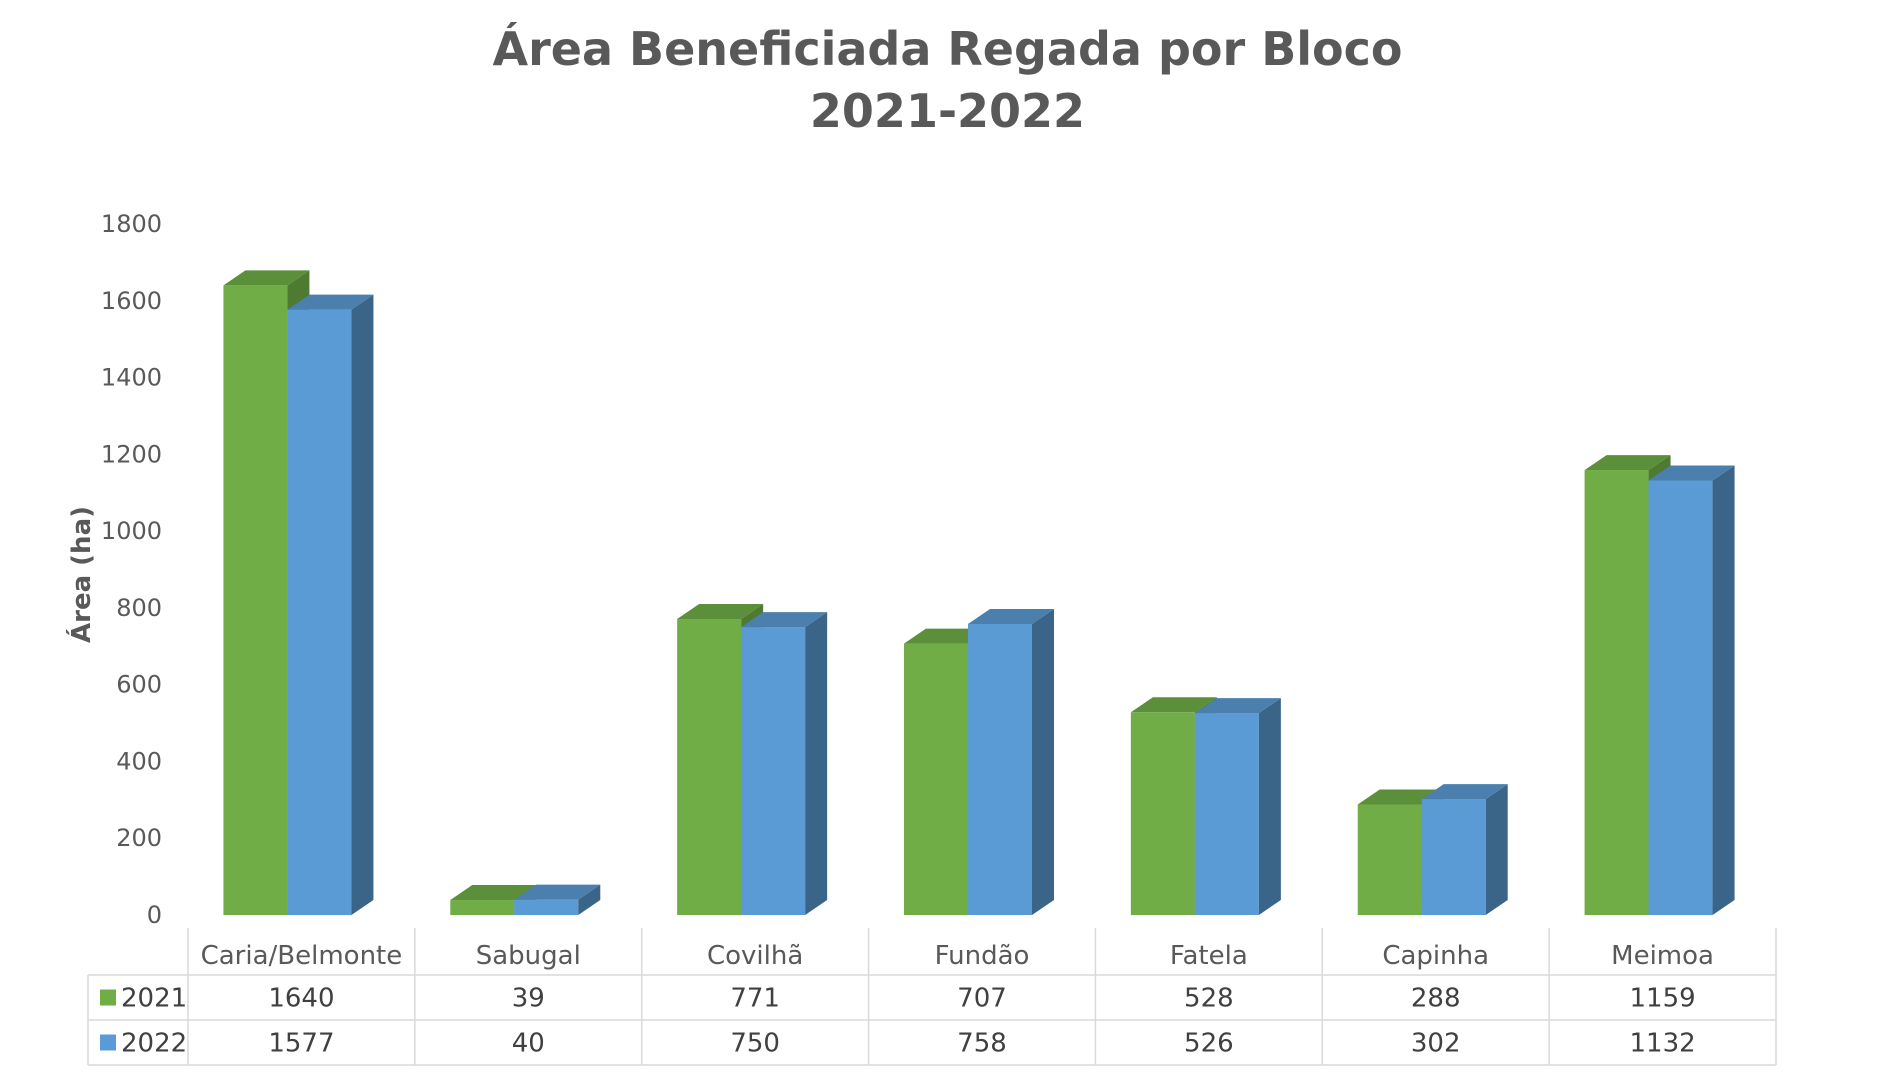 The width and height of the screenshot is (1895, 1080). What do you see at coordinates (131, 531) in the screenshot?
I see `y-tick-label: 1000` at bounding box center [131, 531].